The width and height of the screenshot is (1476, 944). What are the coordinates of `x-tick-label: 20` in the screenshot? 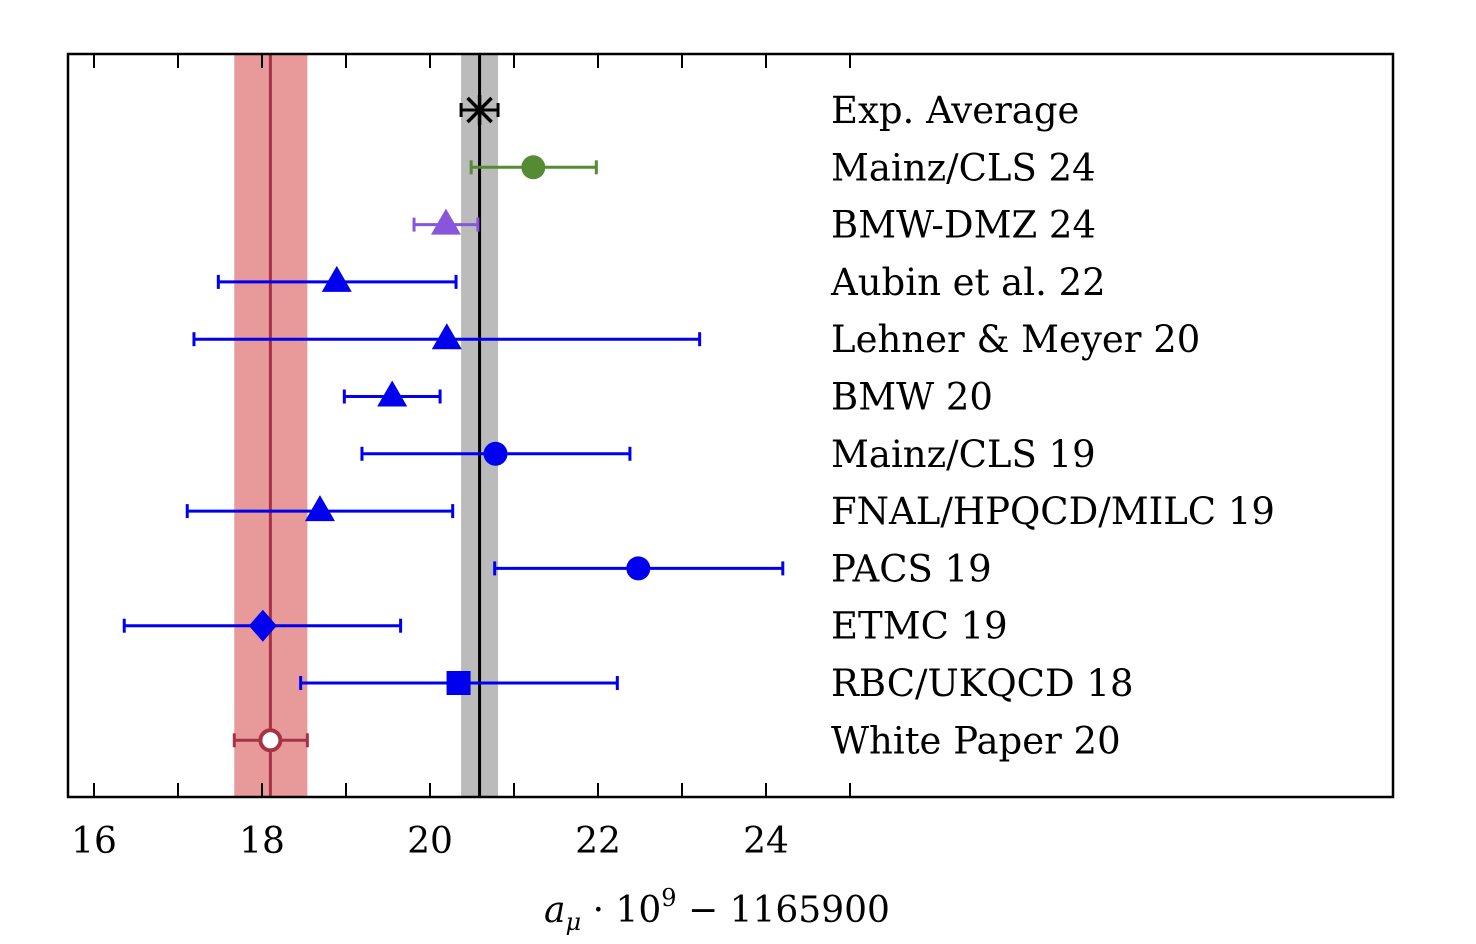 It's located at (430, 841).